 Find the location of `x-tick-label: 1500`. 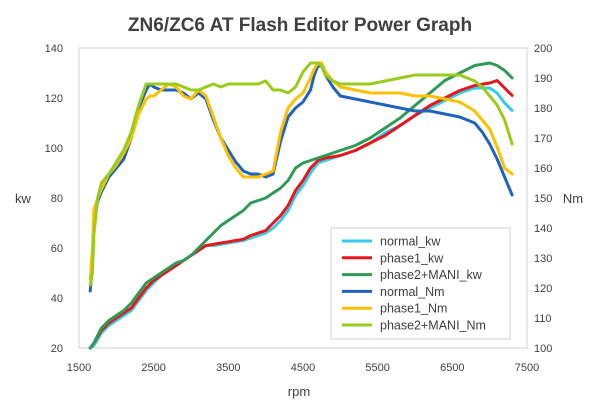

x-tick-label: 1500 is located at coordinates (79, 368).